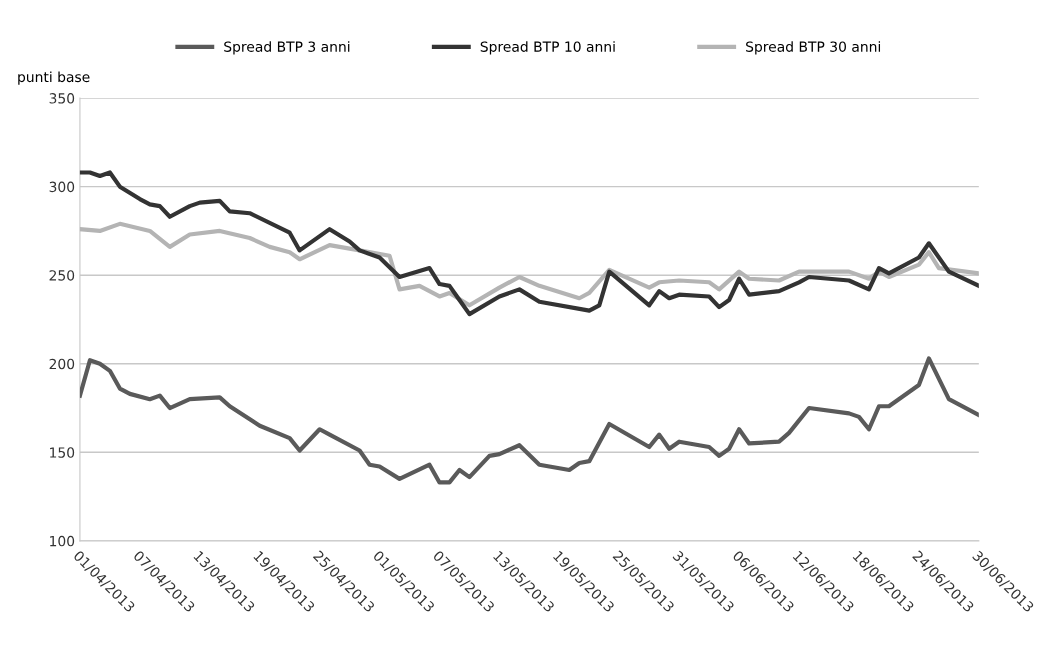  What do you see at coordinates (62, 98) in the screenshot?
I see `y-tick-label: 350` at bounding box center [62, 98].